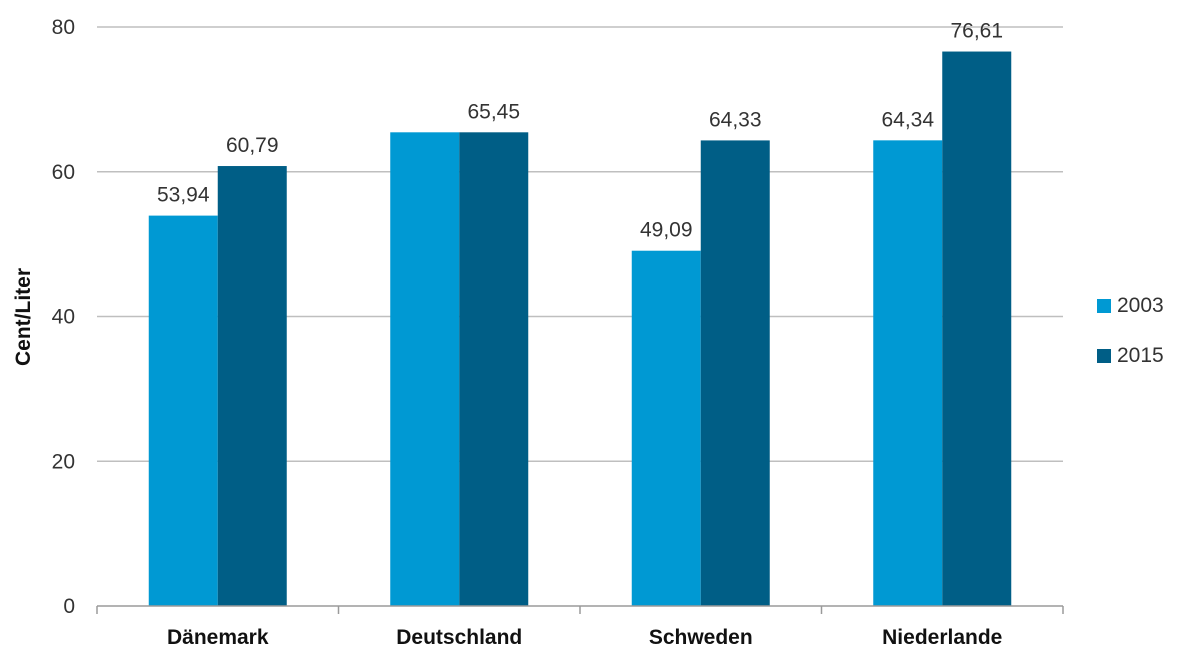 The width and height of the screenshot is (1191, 657). Describe the element at coordinates (183, 195) in the screenshot. I see `data-label: 53,94` at that location.